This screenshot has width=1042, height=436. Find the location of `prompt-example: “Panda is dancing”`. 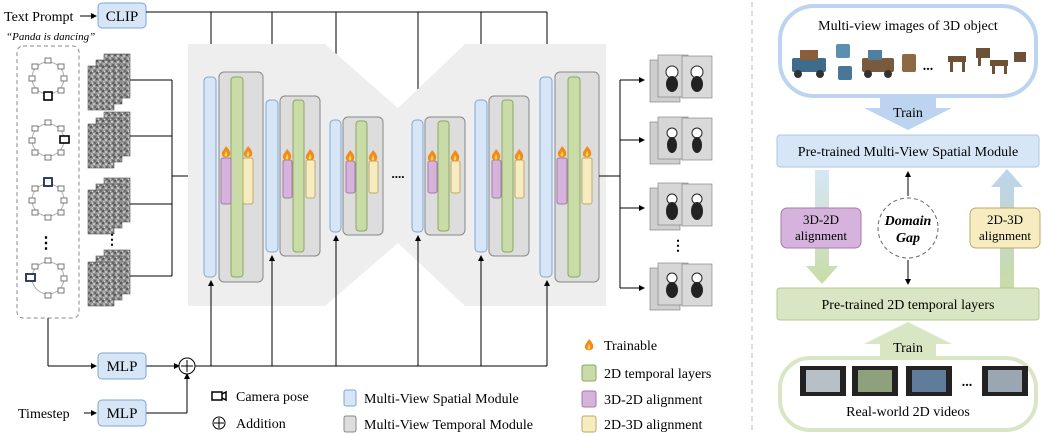

prompt-example: “Panda is dancing” is located at coordinates (50, 37).